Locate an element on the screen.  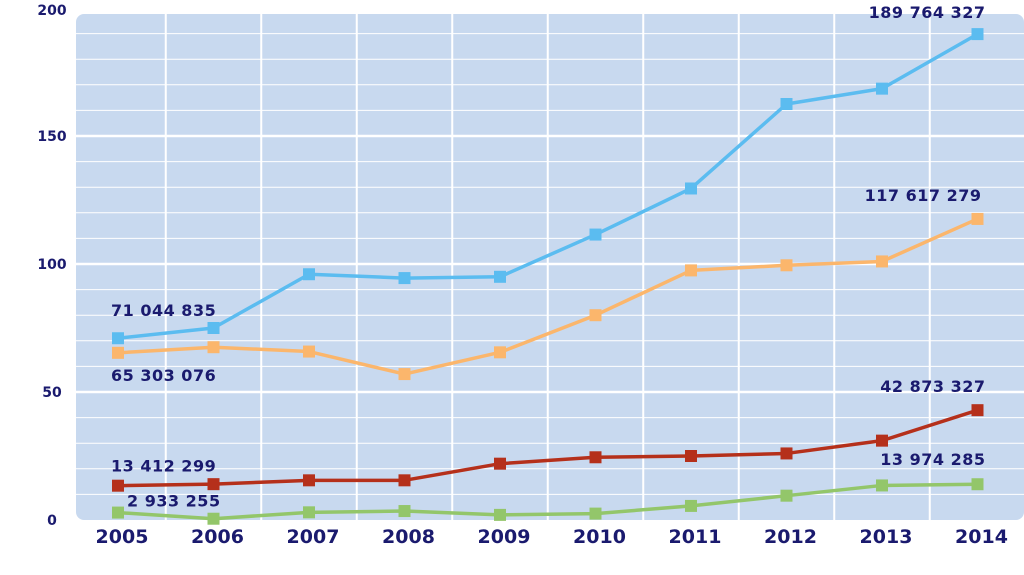
series-line-green is located at coordinates (547, 501).